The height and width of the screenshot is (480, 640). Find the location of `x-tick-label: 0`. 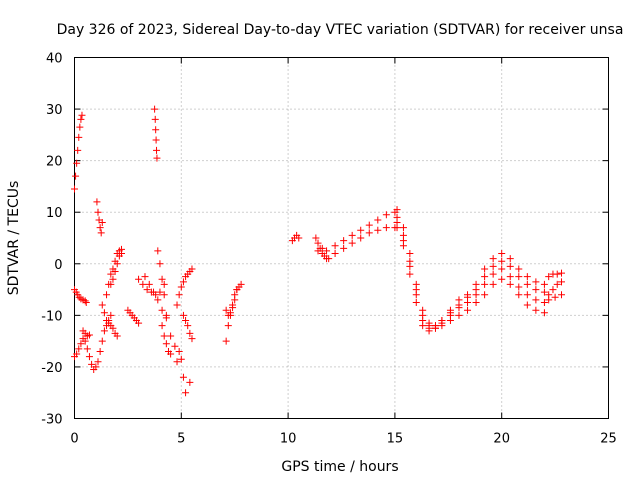

x-tick-label: 0 is located at coordinates (74, 439).